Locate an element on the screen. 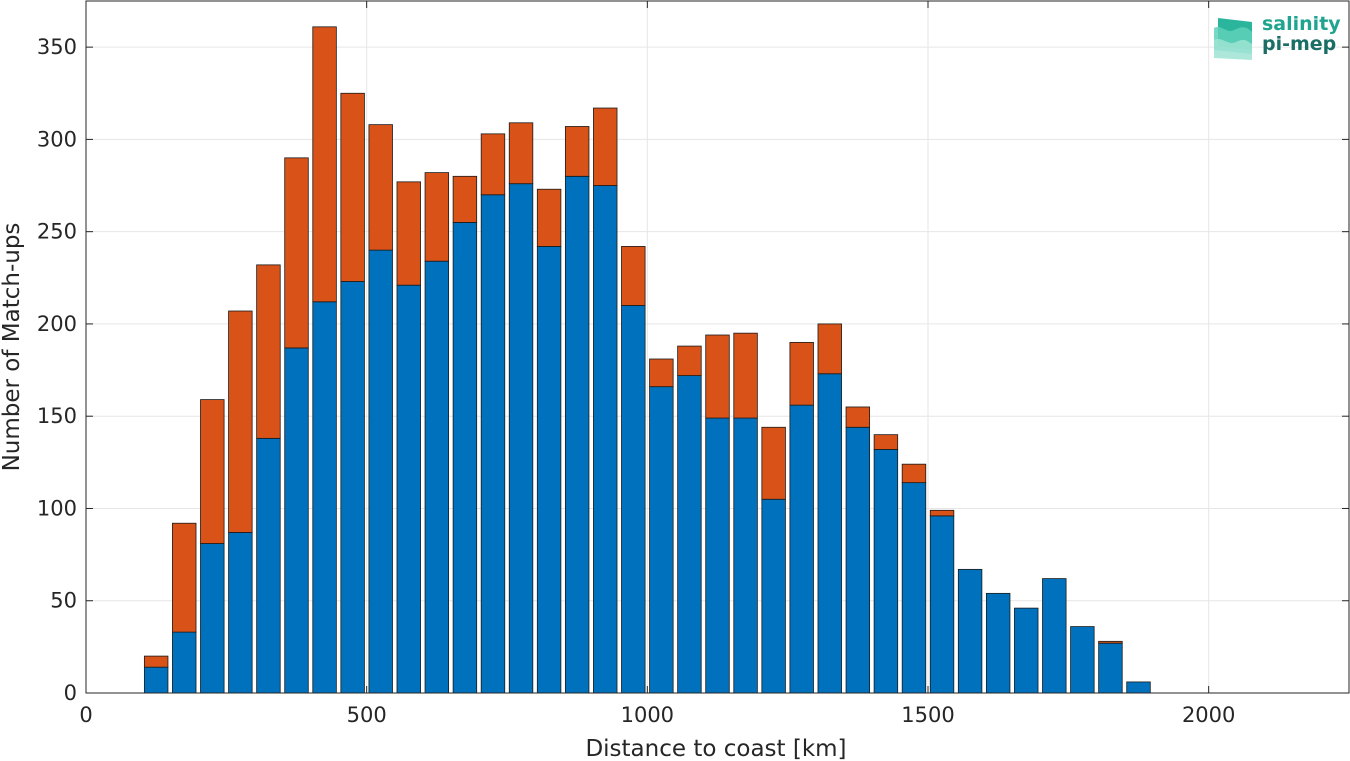  logo-line-2: pi-mep is located at coordinates (1299, 44).